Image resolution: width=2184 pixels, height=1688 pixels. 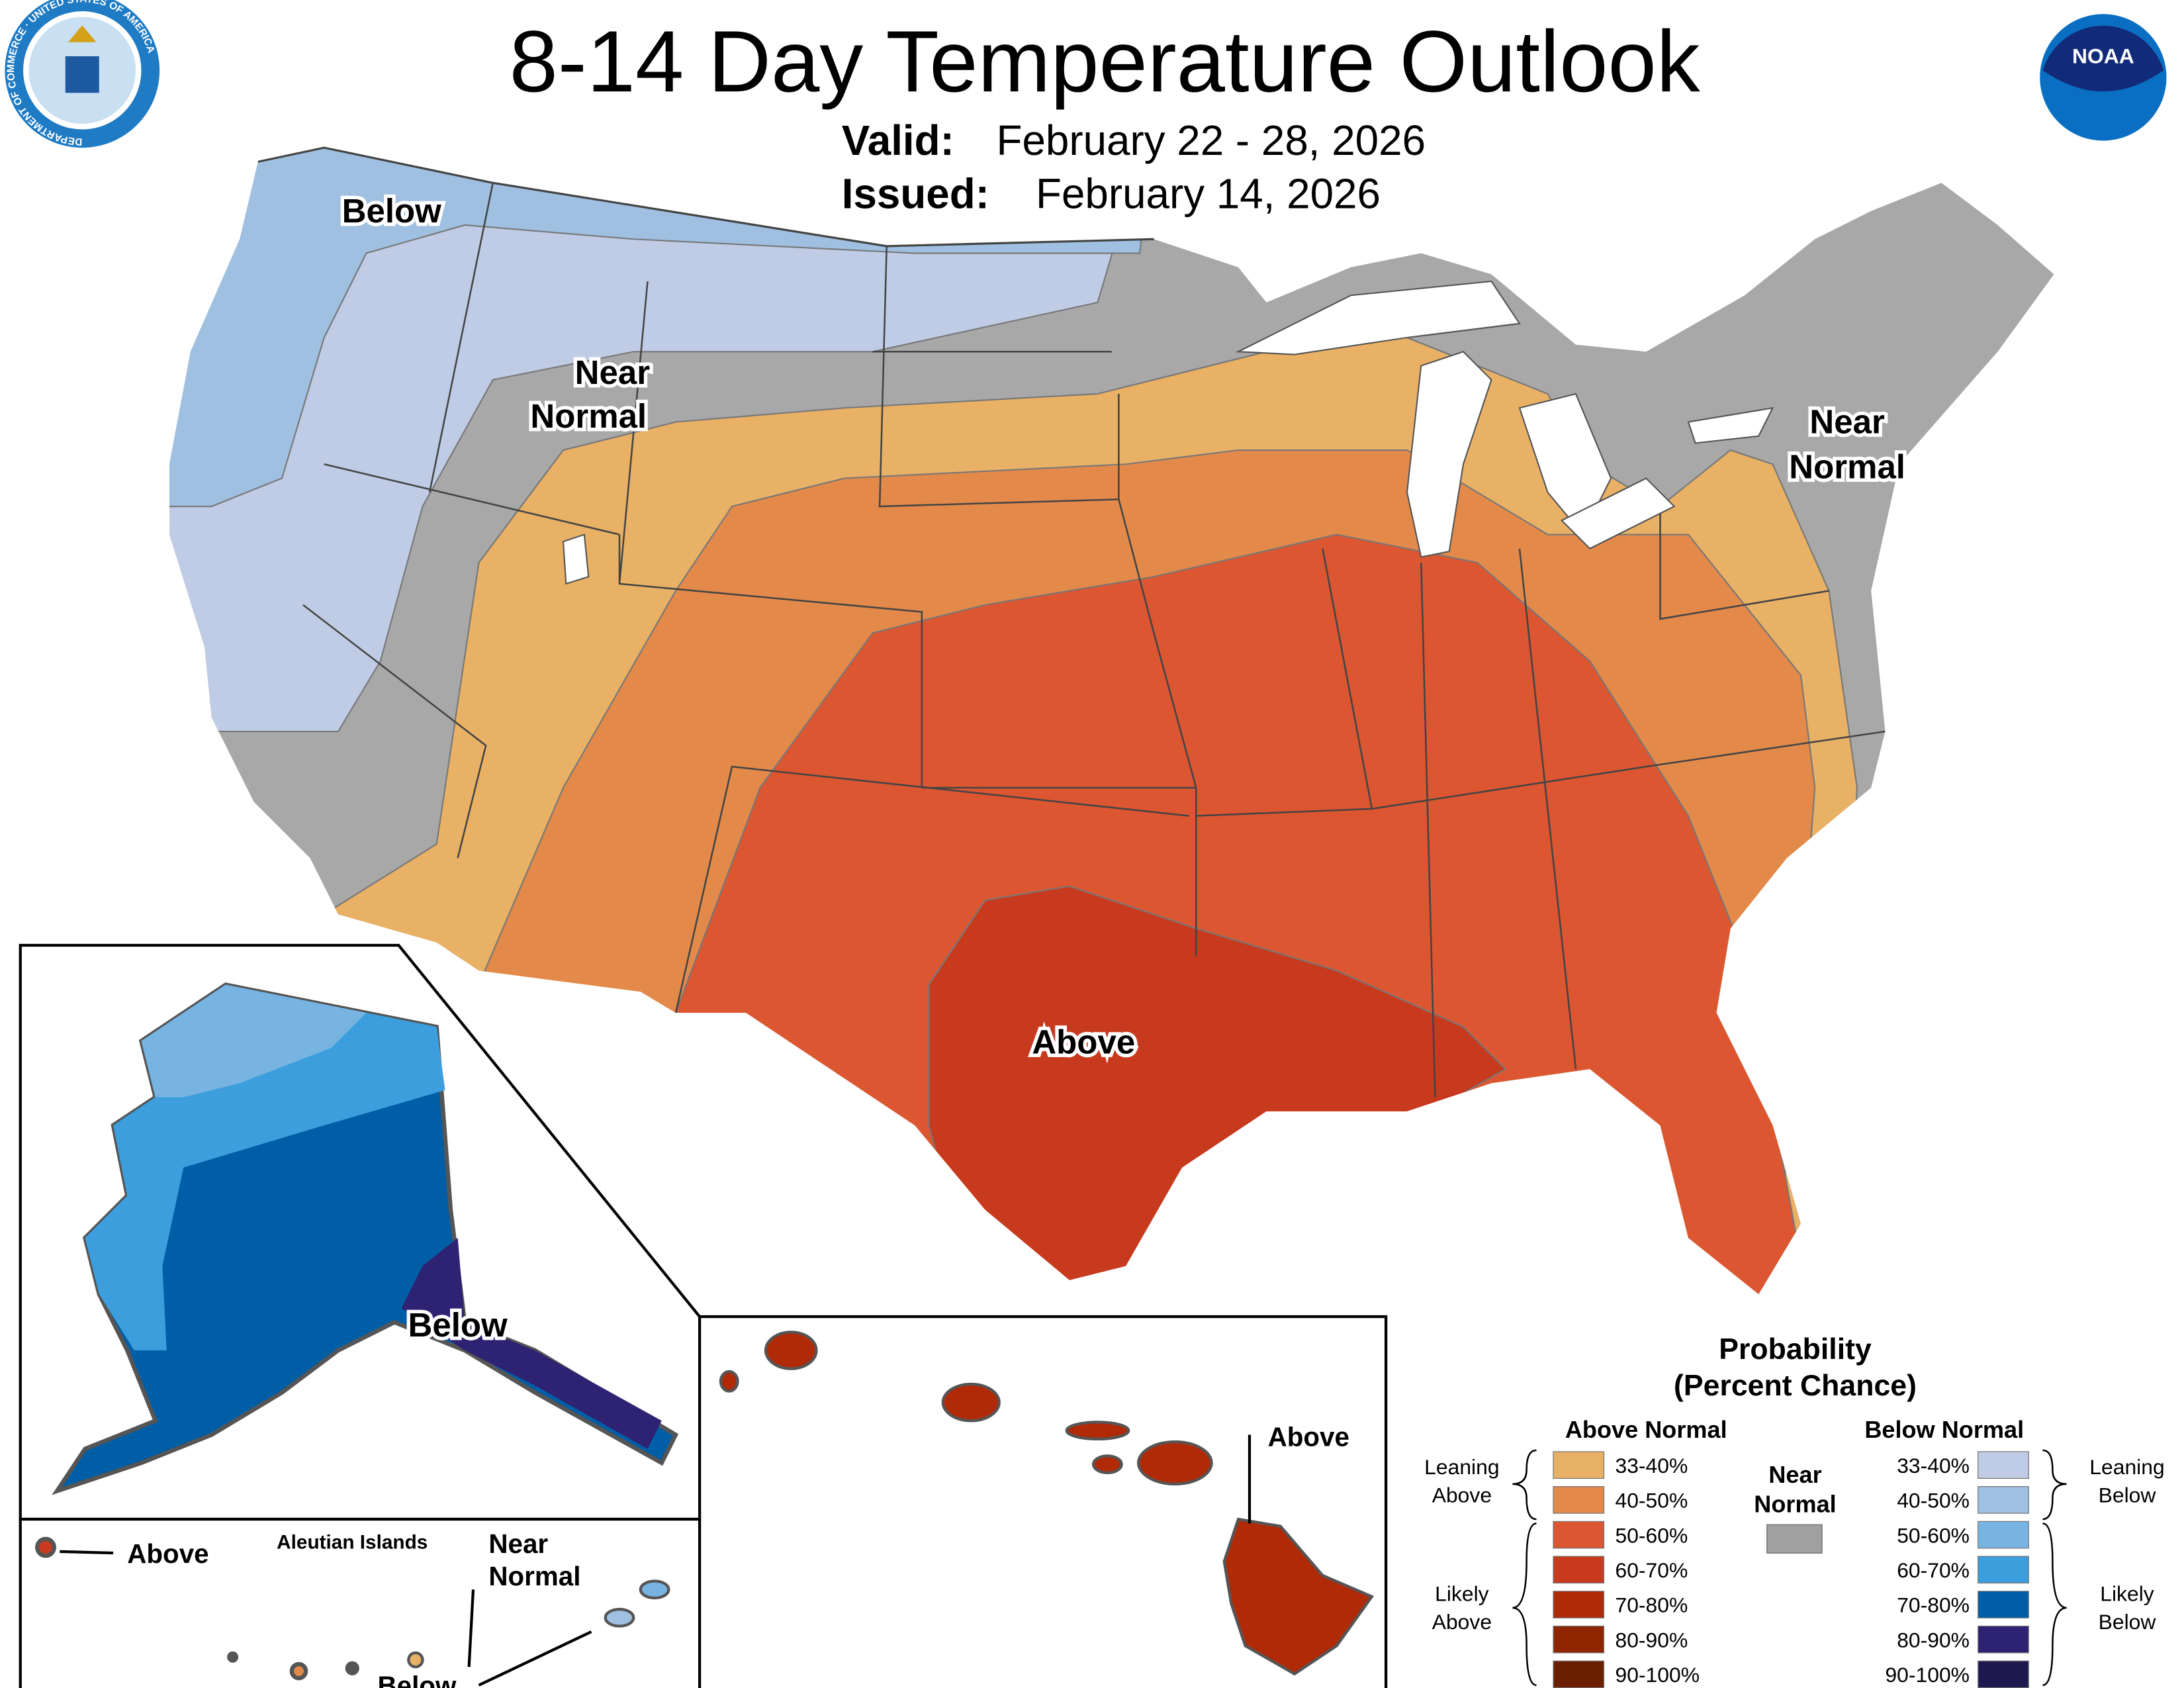 I want to click on page-title: 8-14 Day Temperature Outlook, so click(x=1105, y=61).